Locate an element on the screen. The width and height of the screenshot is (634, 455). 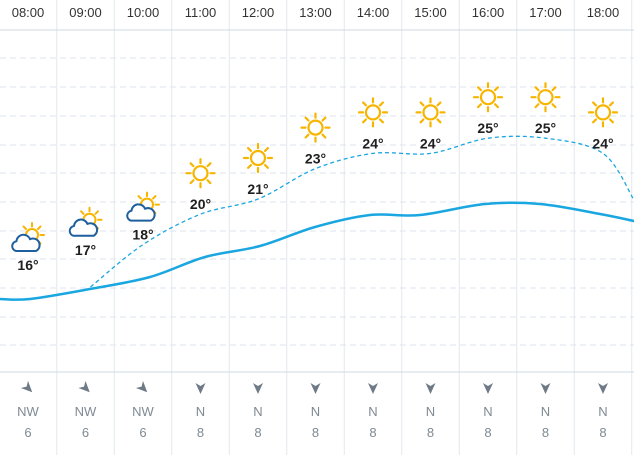
temperature-label: 17° is located at coordinates (85, 250).